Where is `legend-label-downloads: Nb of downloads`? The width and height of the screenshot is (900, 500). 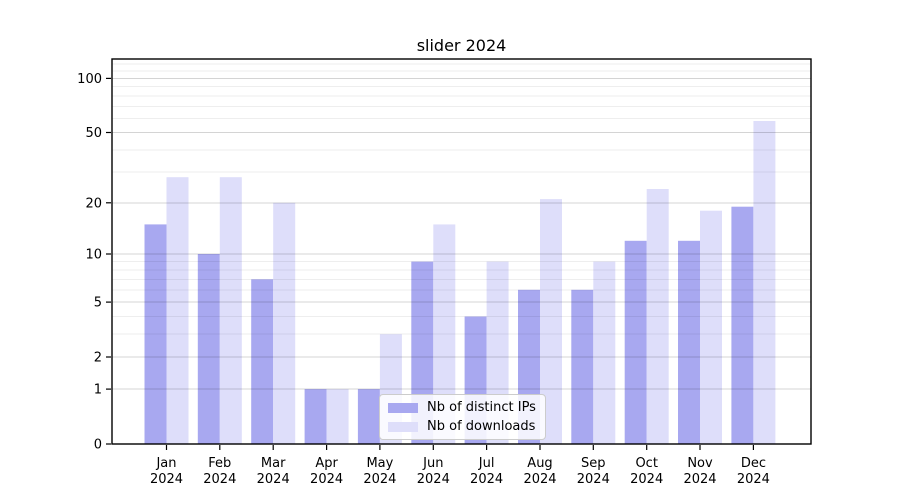 legend-label-downloads: Nb of downloads is located at coordinates (481, 426).